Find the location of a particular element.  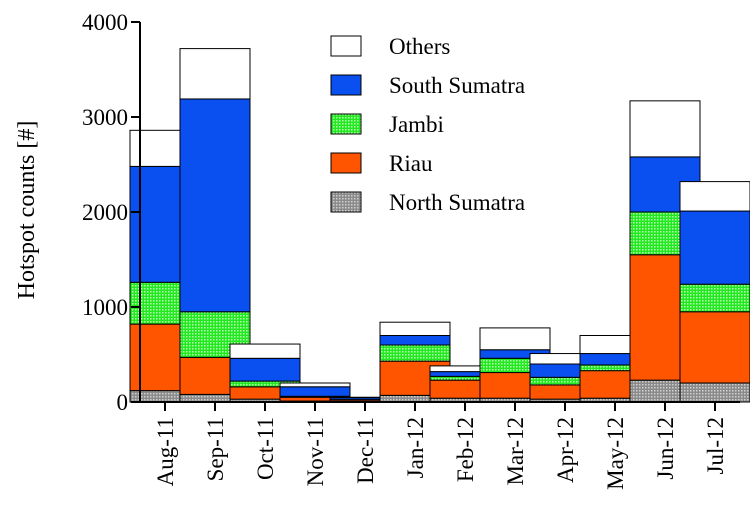

legend-swatch-north-sumatra is located at coordinates (346, 202).